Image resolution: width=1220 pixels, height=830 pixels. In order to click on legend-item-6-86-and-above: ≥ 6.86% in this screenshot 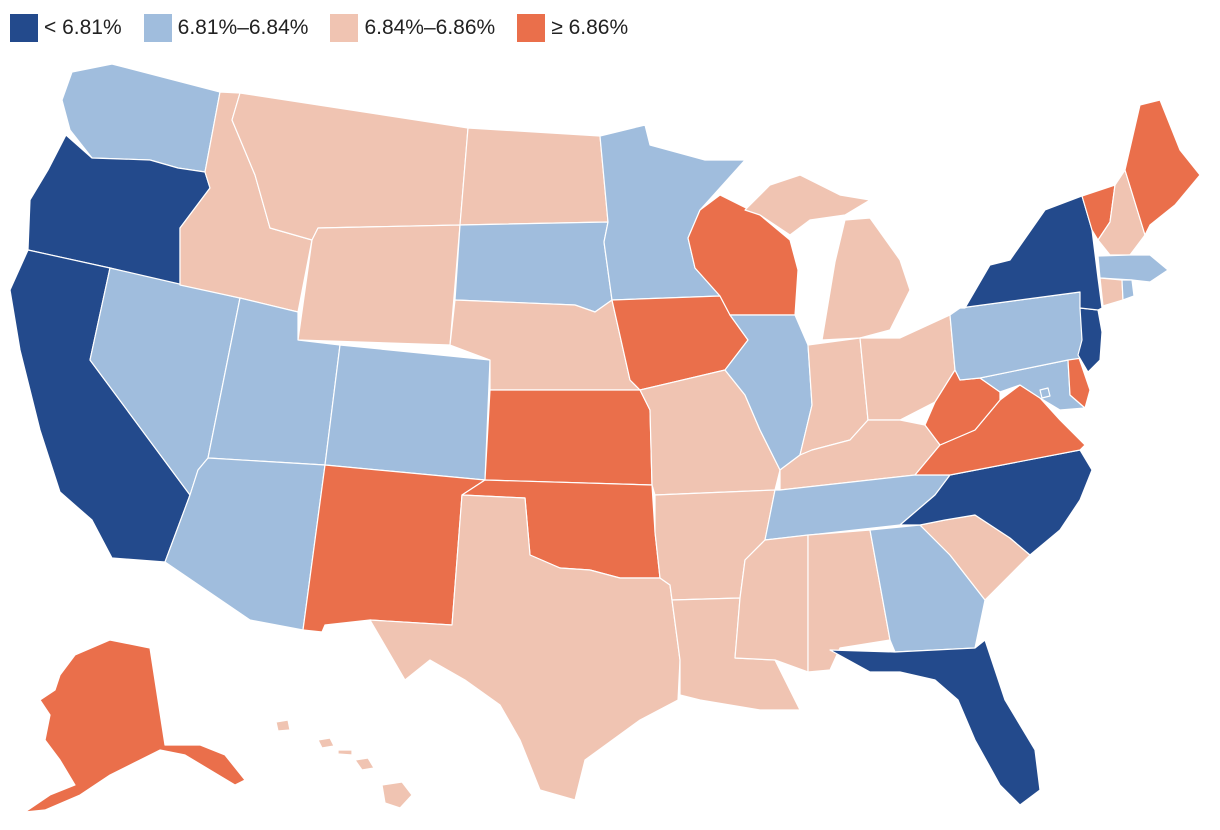, I will do `click(572, 28)`.